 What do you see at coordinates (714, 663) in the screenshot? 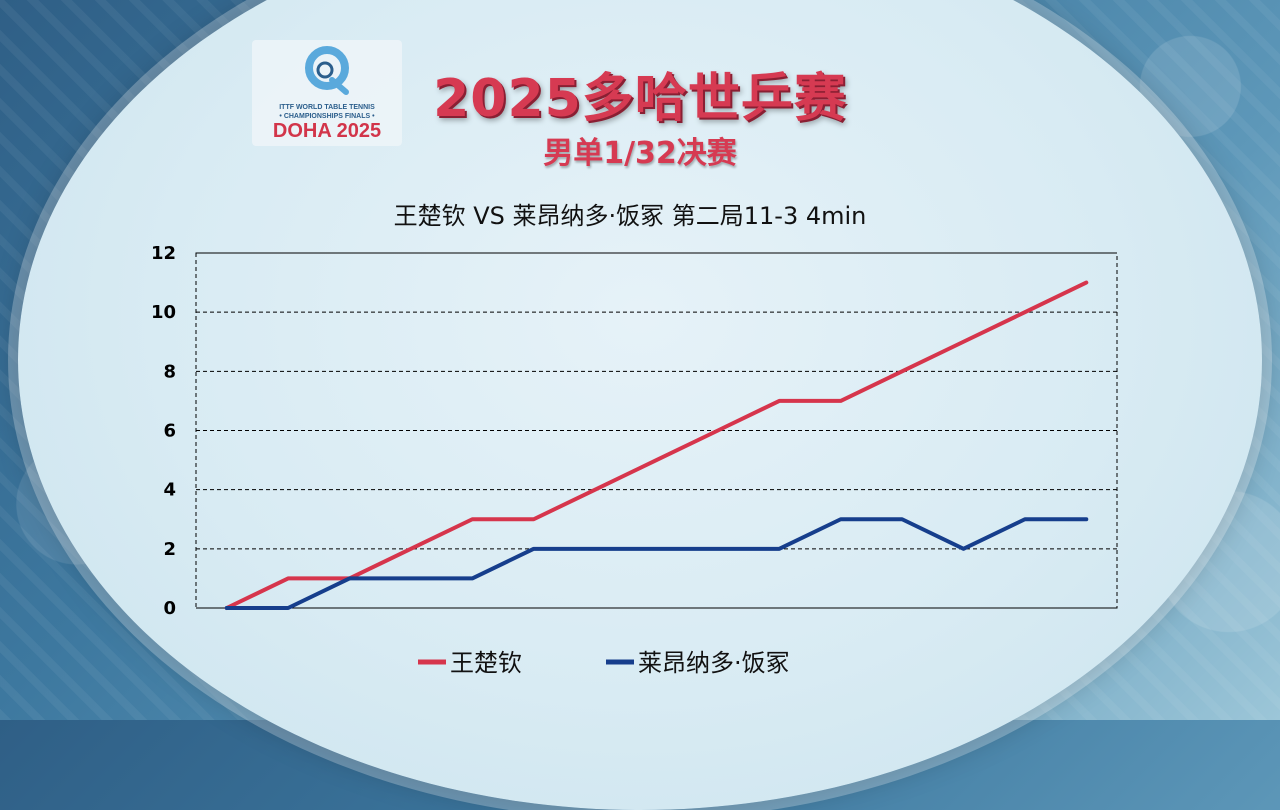
I see `legend-label-2: 莱昂纳多·饭冢` at bounding box center [714, 663].